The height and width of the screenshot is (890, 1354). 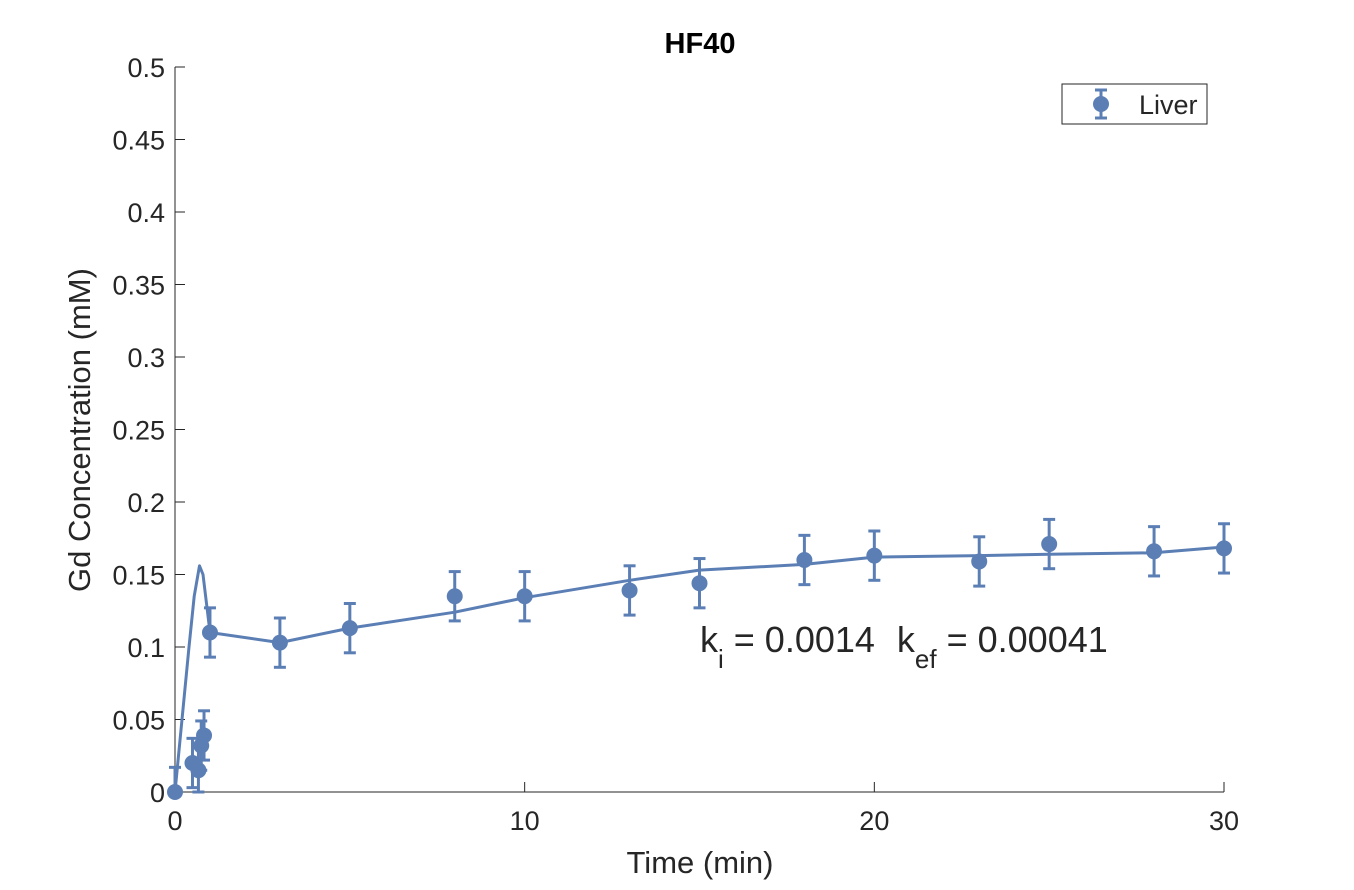 I want to click on y-ticks: 0 0.05 0.1 0.15 0.2 0.25 0.3 0.35 0.4 0.45 0.5, so click(x=148, y=430).